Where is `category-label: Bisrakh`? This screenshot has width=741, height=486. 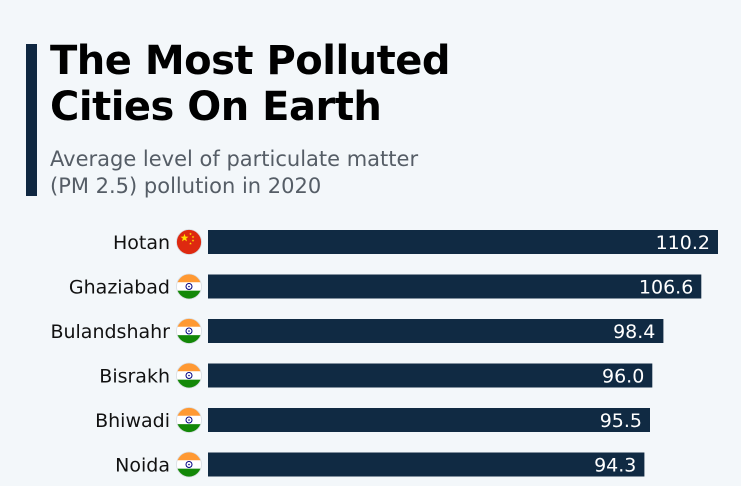
category-label: Bisrakh is located at coordinates (134, 377).